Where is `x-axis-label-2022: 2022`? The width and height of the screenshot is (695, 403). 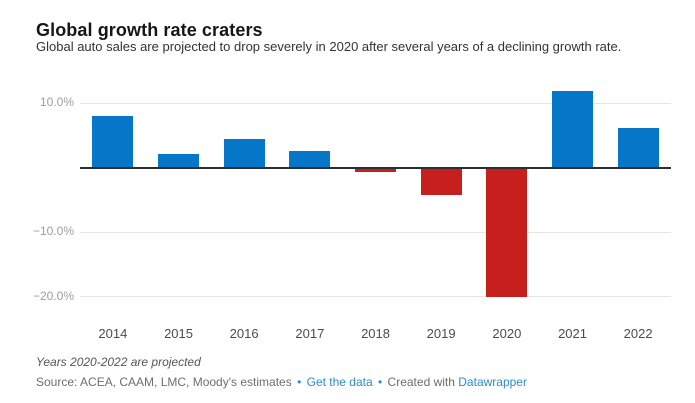
x-axis-label-2022: 2022 is located at coordinates (638, 333).